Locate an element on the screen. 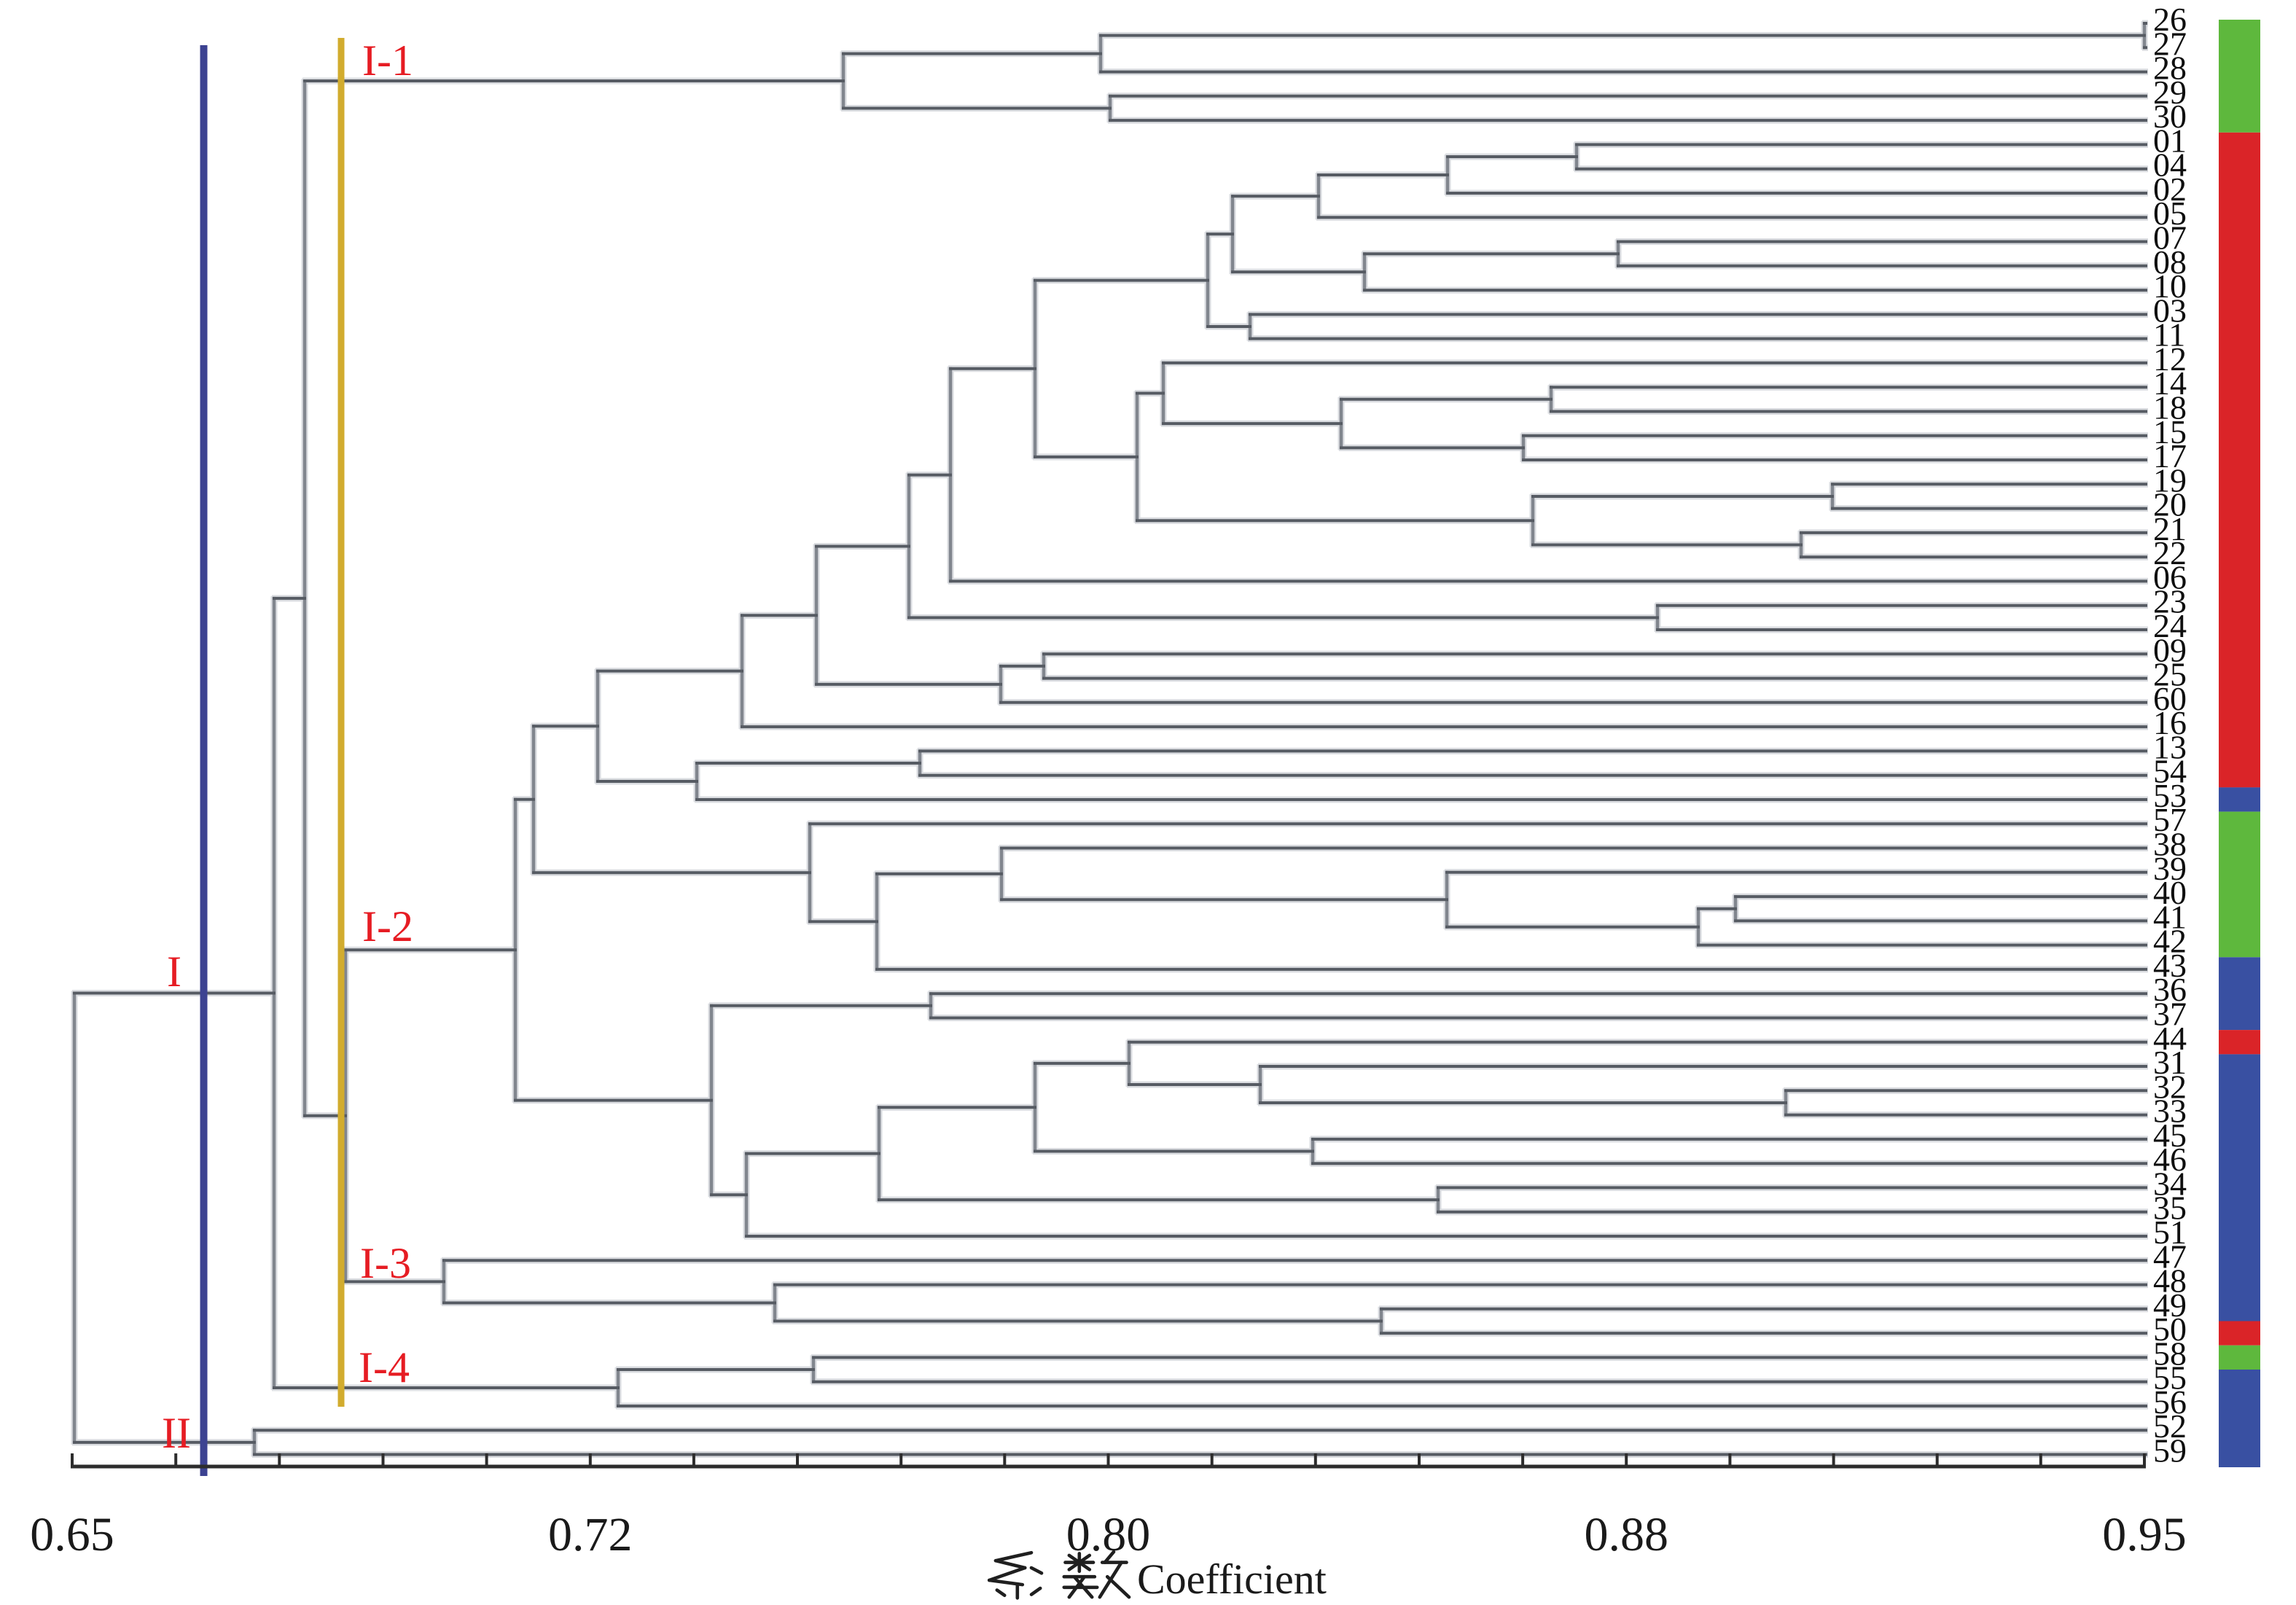  svg-text: 17 is located at coordinates (2170, 456).